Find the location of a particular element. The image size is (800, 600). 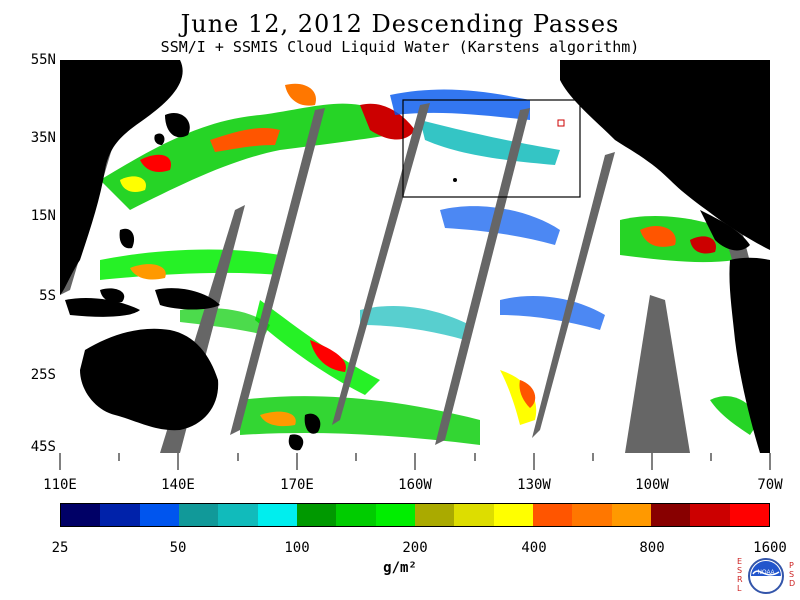

region-marker is located at coordinates (561, 123).